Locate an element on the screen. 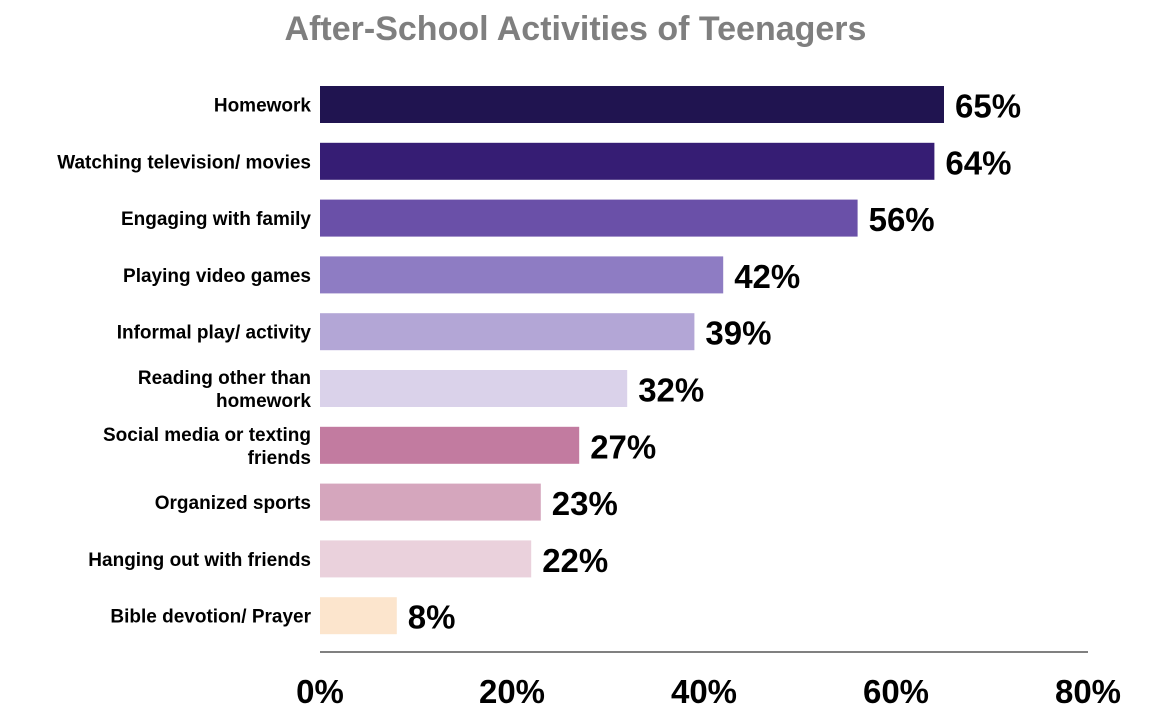 The height and width of the screenshot is (712, 1151). chart-title: After-School Activities of Teenagers is located at coordinates (575, 29).